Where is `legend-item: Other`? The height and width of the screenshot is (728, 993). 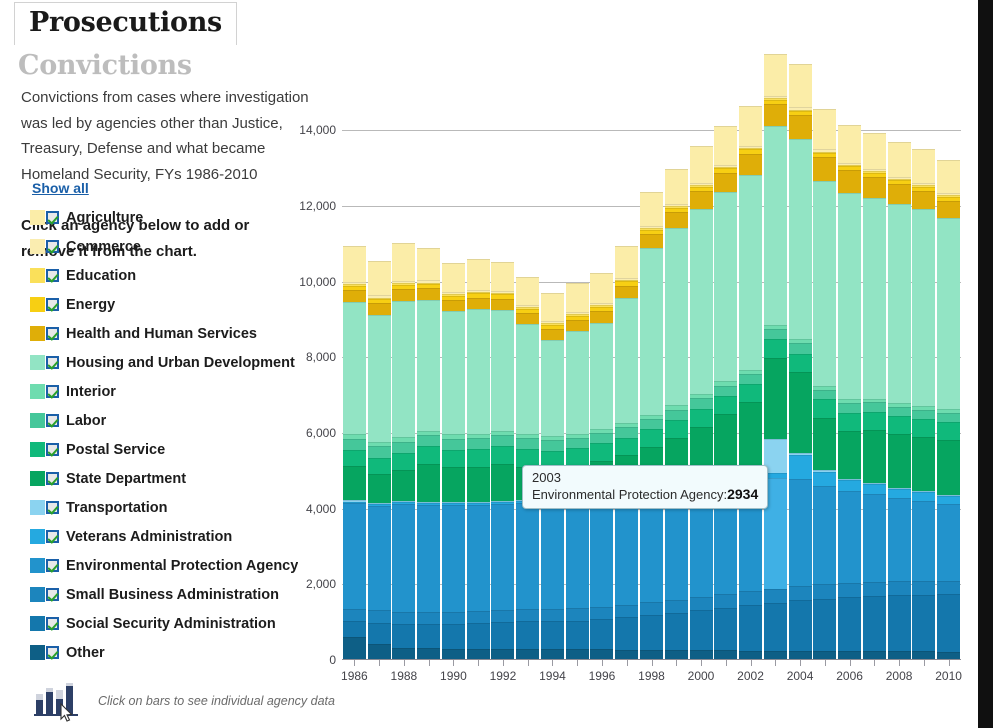
legend-item: Other is located at coordinates (175, 652).